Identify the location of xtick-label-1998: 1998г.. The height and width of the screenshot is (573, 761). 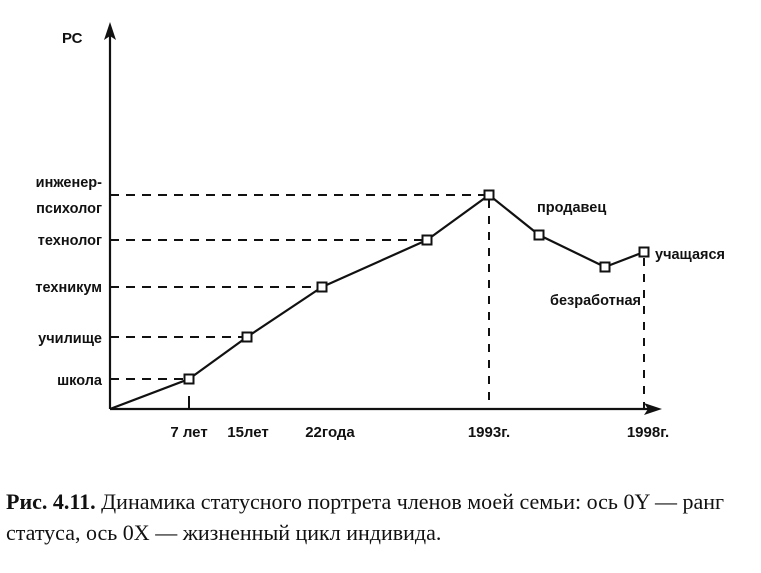
(648, 432).